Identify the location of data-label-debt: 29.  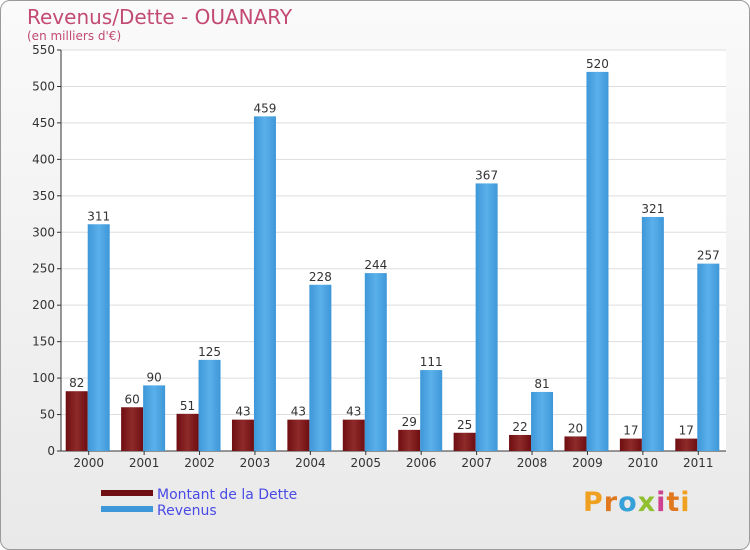
(409, 422).